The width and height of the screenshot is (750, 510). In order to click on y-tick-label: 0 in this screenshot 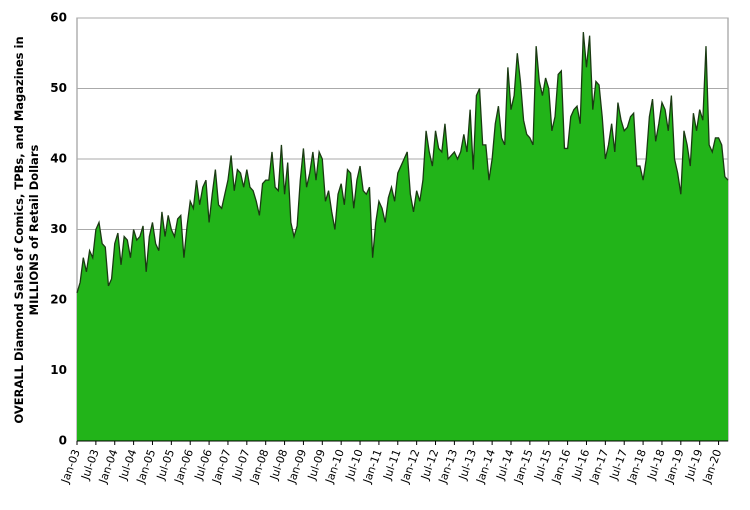, I will do `click(63, 441)`.